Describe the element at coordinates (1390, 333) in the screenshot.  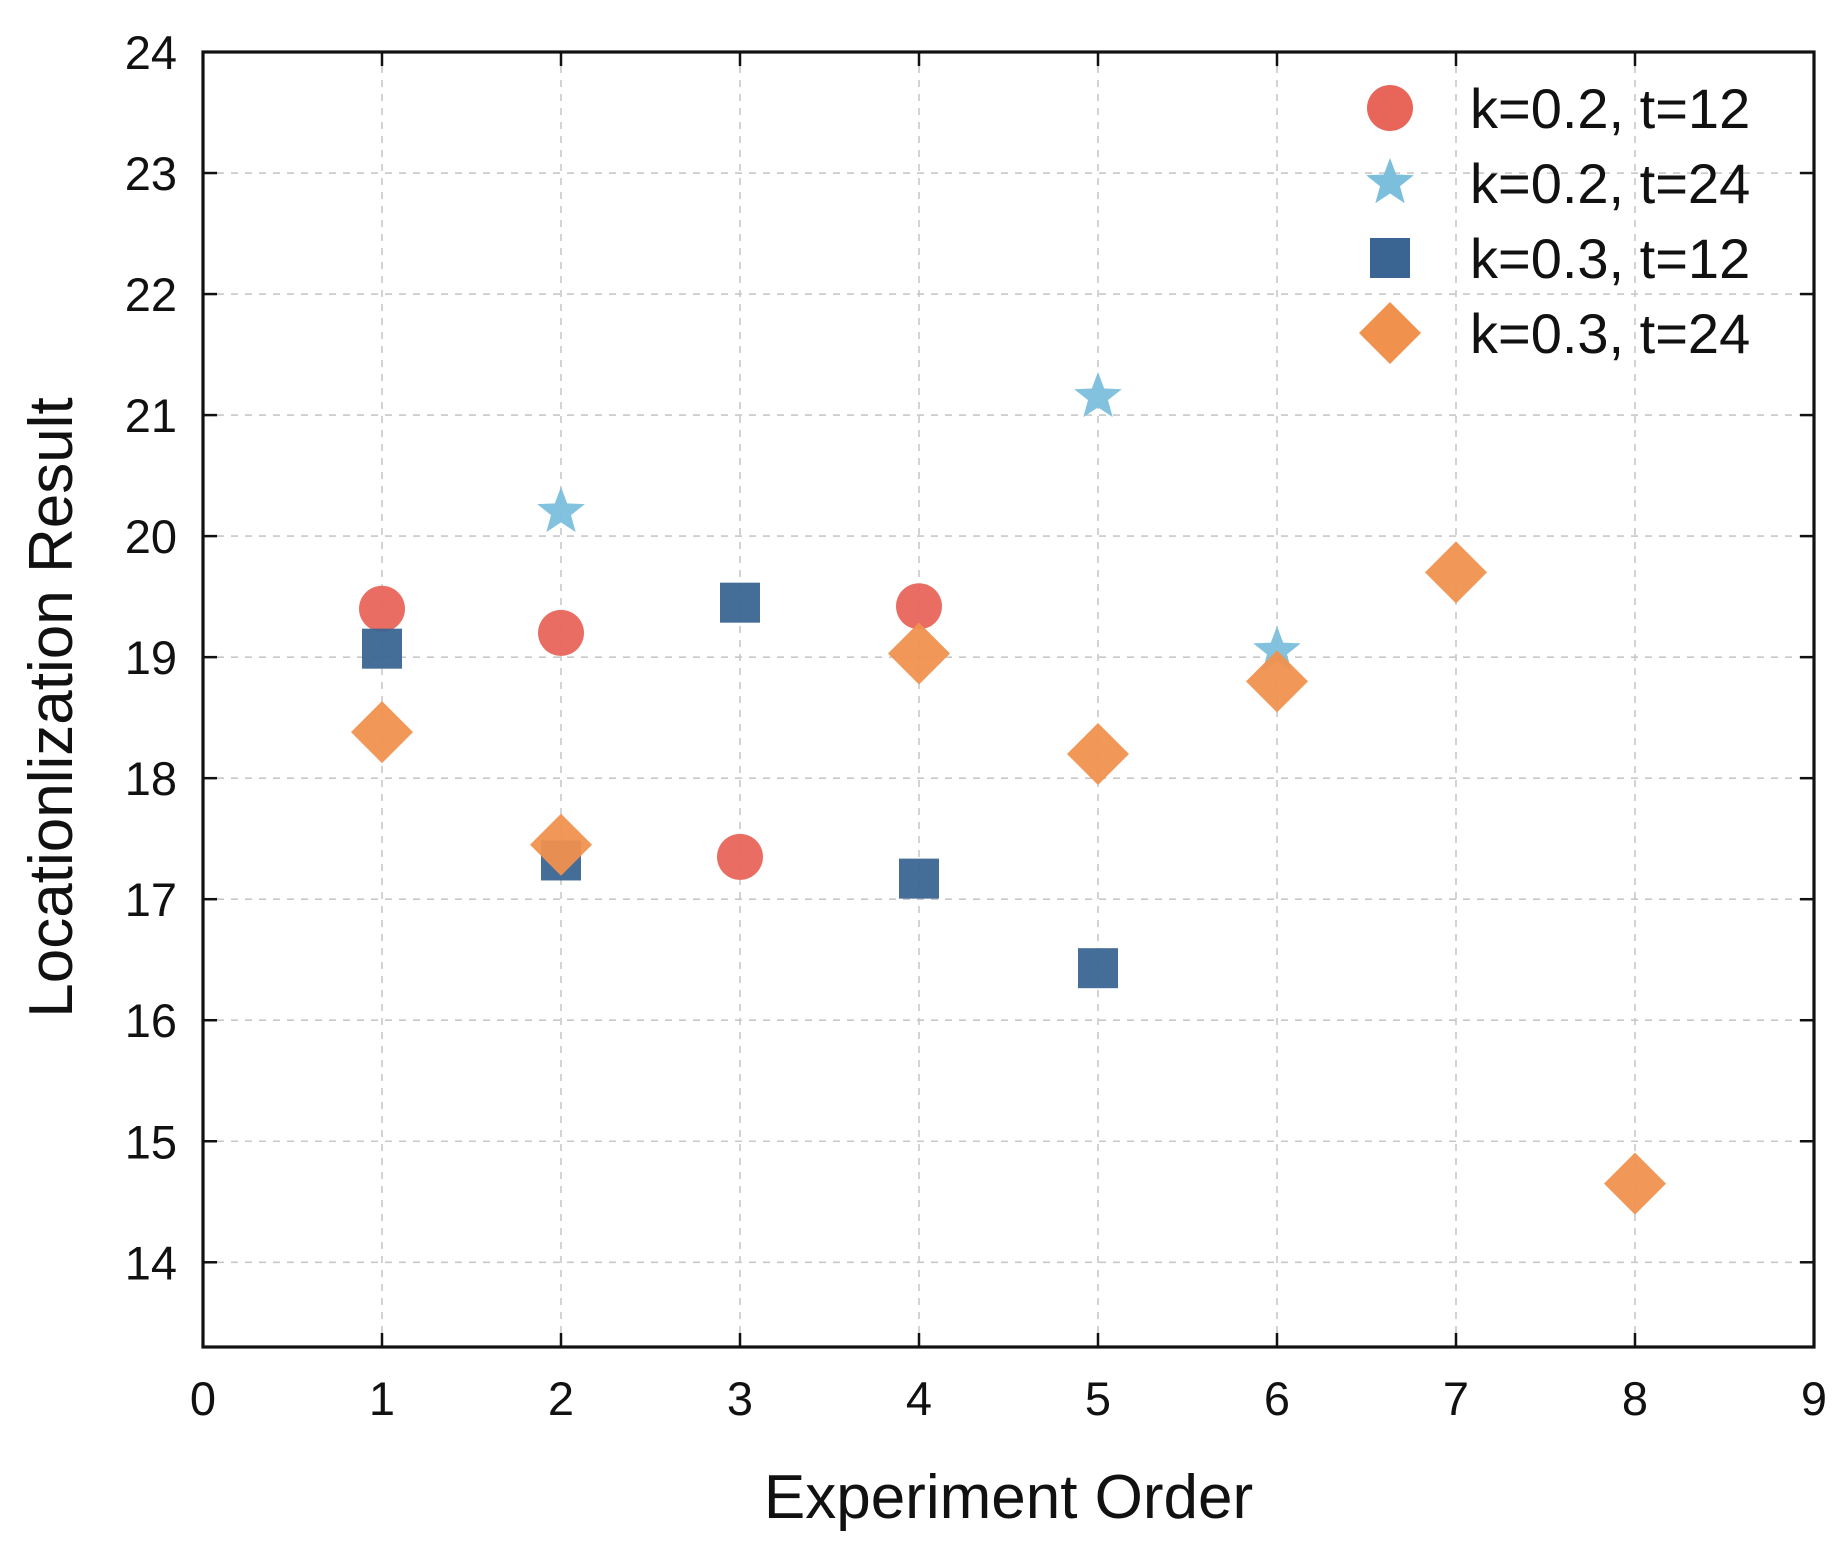
I see `legend-diamond-icon` at that location.